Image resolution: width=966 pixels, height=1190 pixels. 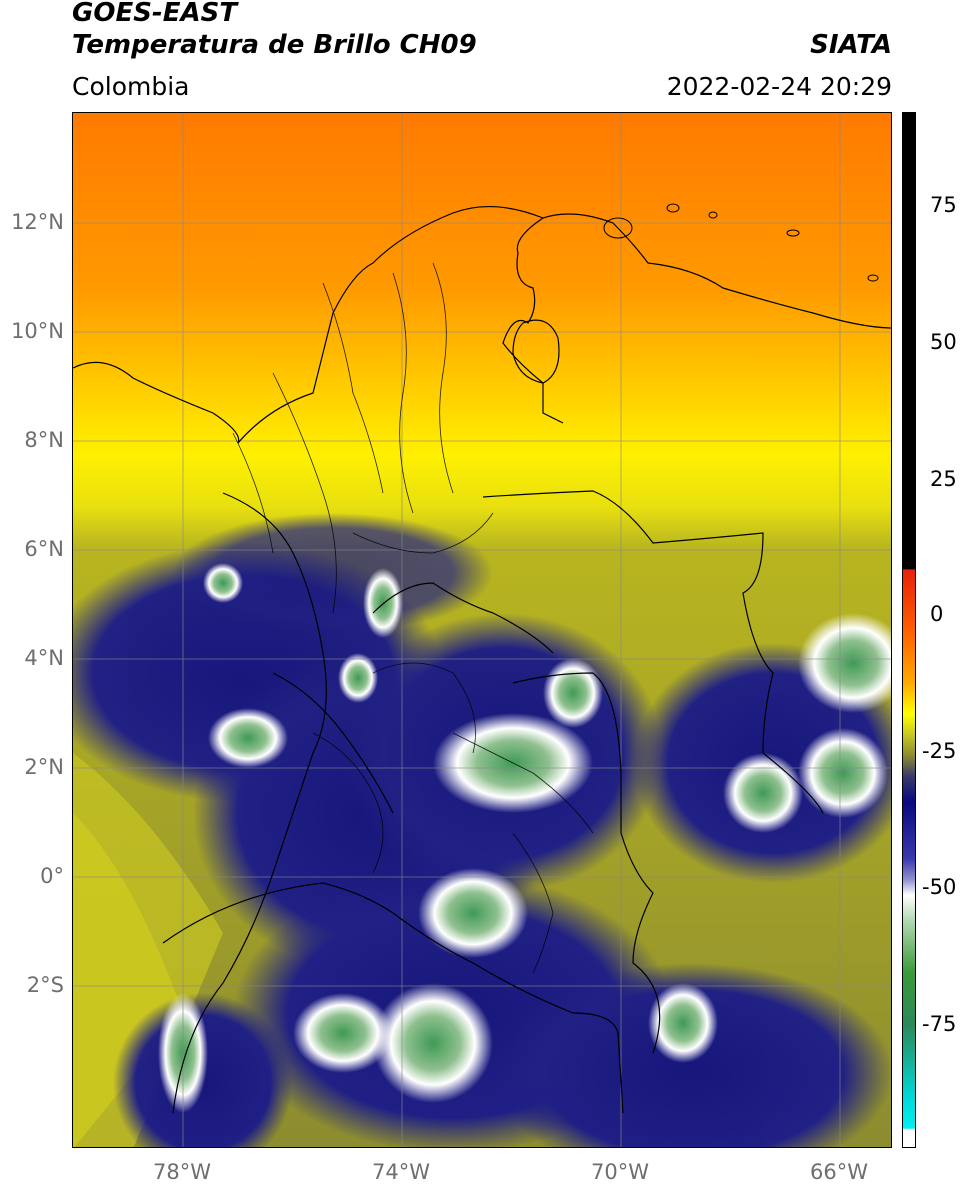 I want to click on colorbar-label-minus75: -75, so click(x=939, y=1024).